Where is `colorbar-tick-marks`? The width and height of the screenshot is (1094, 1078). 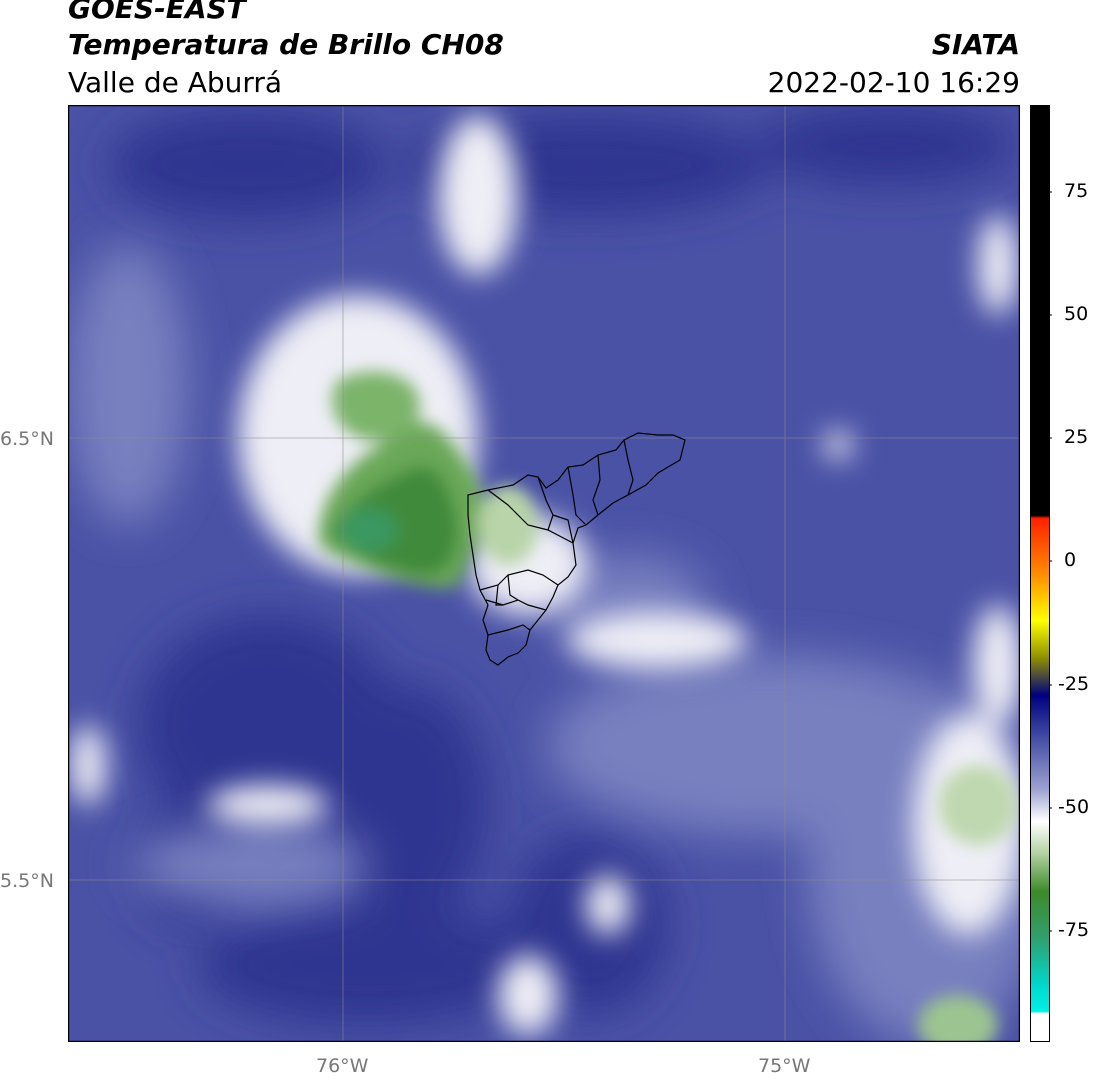 colorbar-tick-marks is located at coordinates (1051, 561).